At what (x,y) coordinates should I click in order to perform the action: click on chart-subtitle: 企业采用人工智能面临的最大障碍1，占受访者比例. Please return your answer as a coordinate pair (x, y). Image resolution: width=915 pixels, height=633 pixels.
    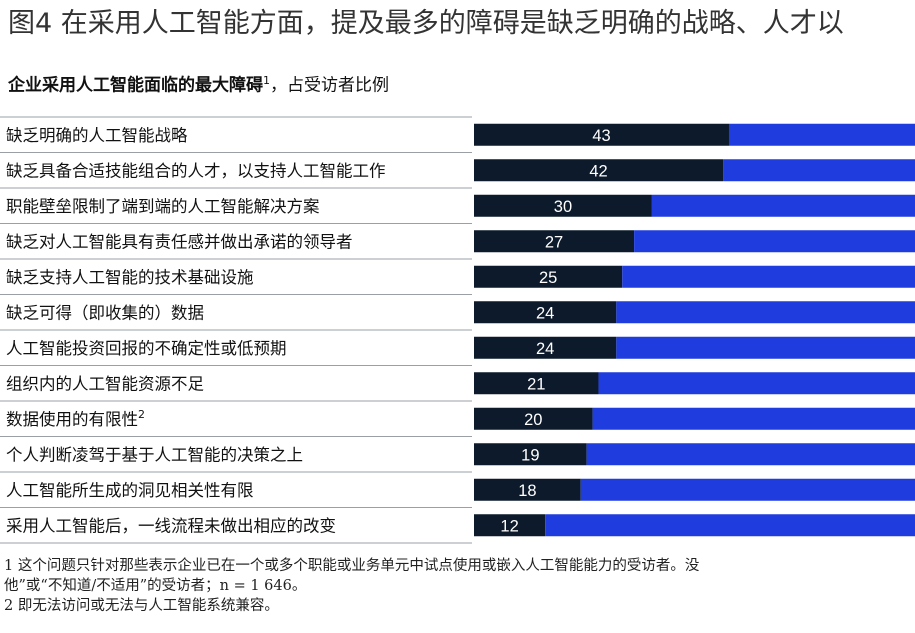
    Looking at the image, I should click on (198, 82).